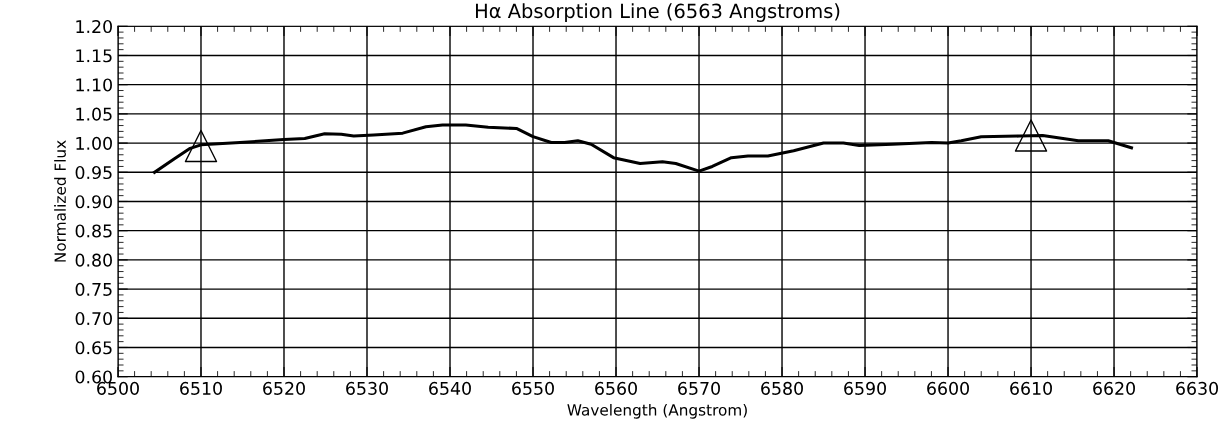  I want to click on x-tick-label: 6520, so click(284, 388).